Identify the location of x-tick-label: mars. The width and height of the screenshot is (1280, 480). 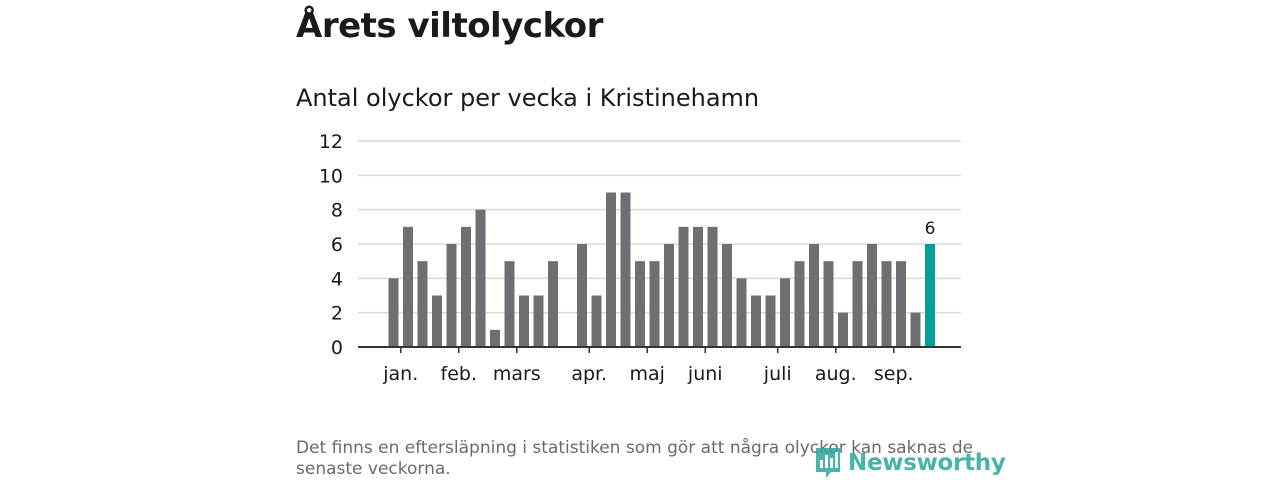
(517, 374).